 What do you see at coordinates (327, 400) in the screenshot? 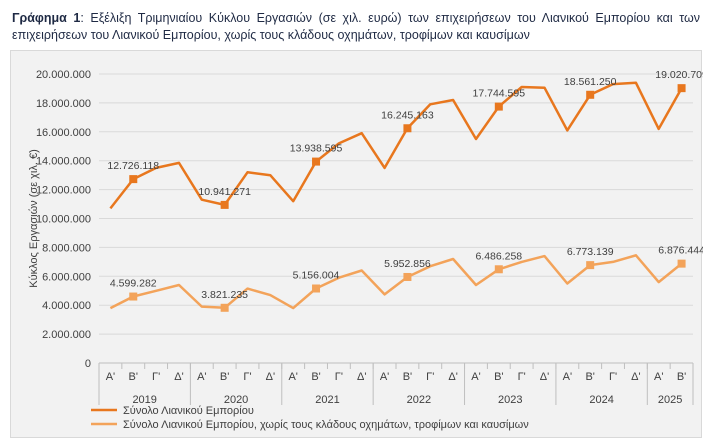
I see `x-tick-label-year: 2021` at bounding box center [327, 400].